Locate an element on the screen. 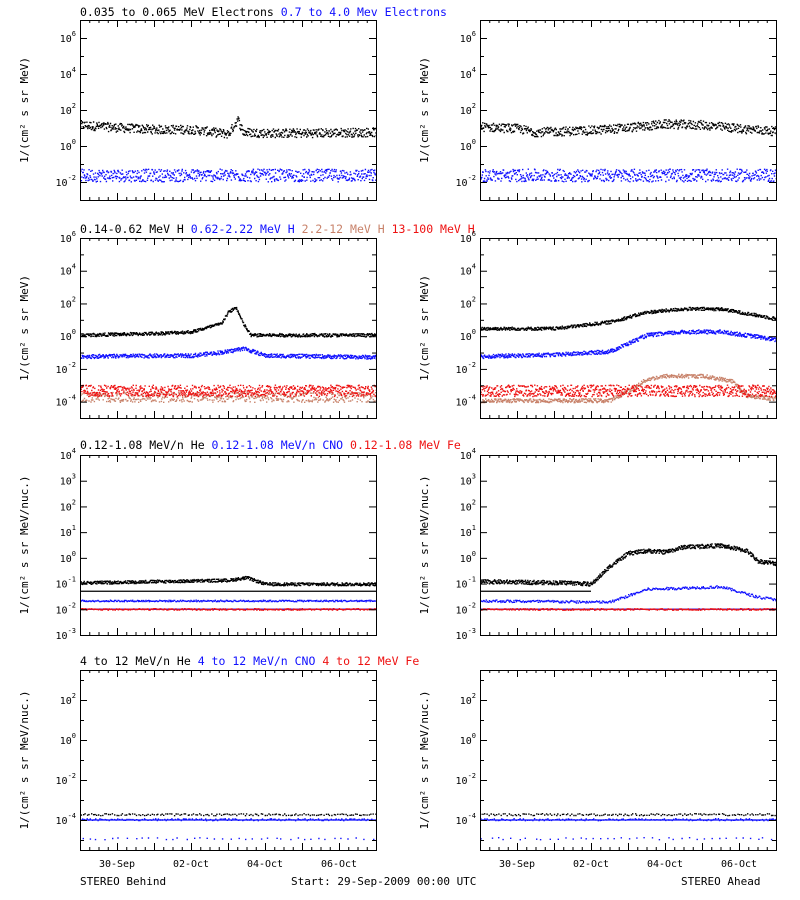 The height and width of the screenshot is (900, 800). heavy-high-ahead-xtick-label: 04-Oct is located at coordinates (665, 864).